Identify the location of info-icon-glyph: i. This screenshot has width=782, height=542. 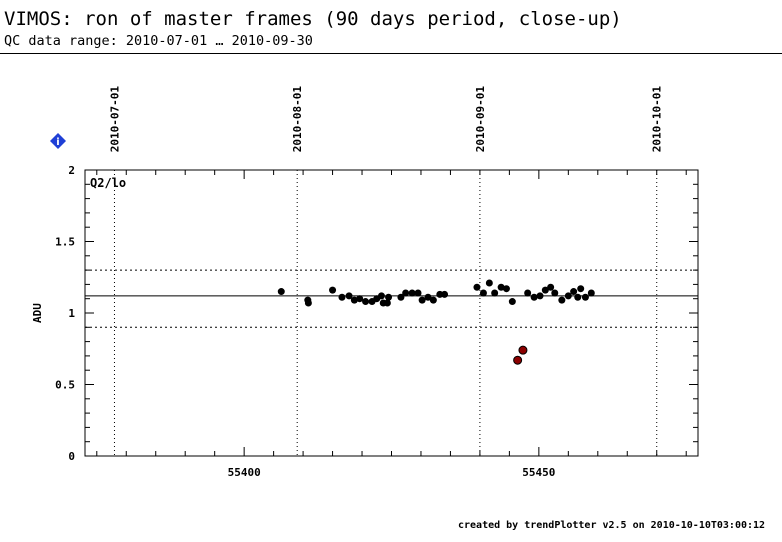
(57, 142).